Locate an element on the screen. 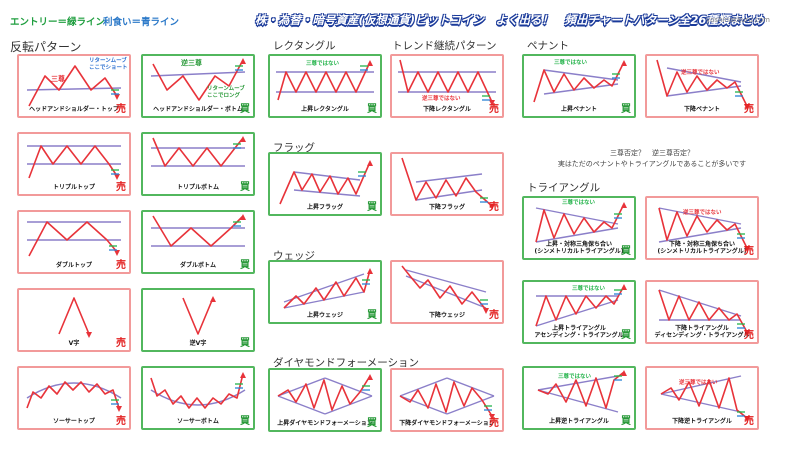 The height and width of the screenshot is (463, 800). note-question: 三尊否定？ 逆三尊否定？ 実はただのペナントやトライアングルであることが多いです is located at coordinates (652, 158).